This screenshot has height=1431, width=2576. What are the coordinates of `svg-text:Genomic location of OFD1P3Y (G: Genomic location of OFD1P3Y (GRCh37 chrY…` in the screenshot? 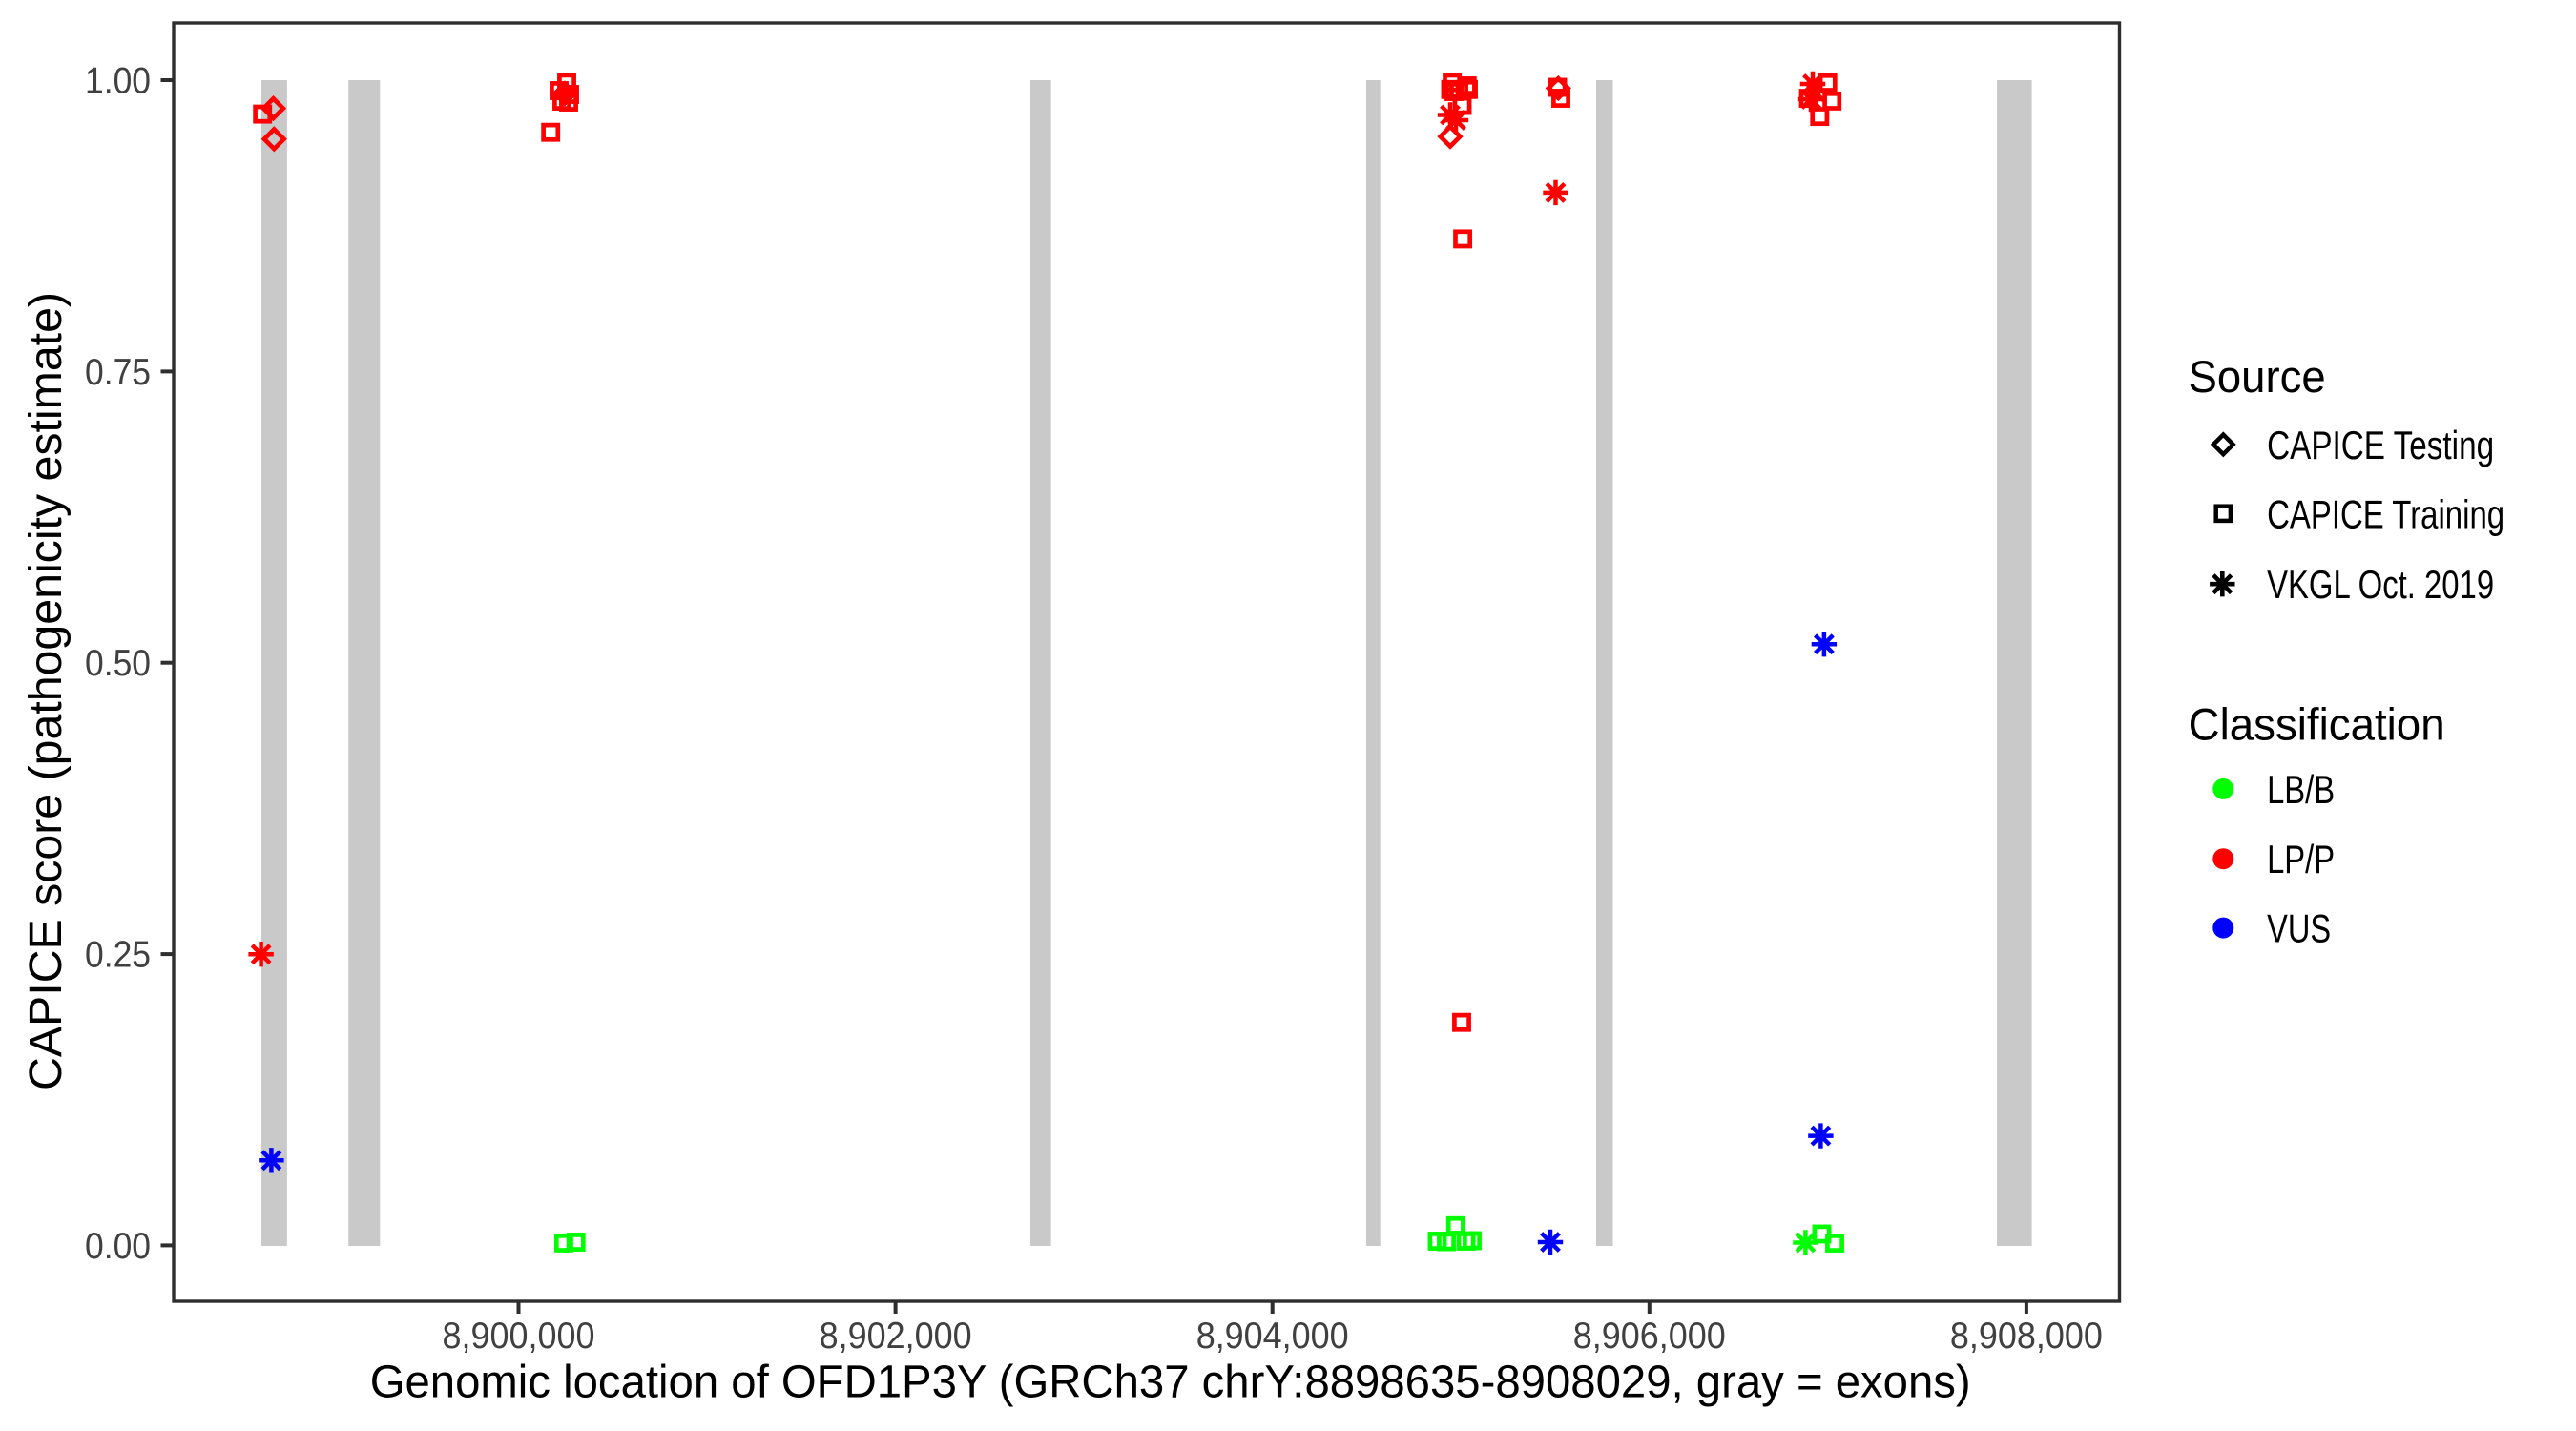 It's located at (1170, 1383).